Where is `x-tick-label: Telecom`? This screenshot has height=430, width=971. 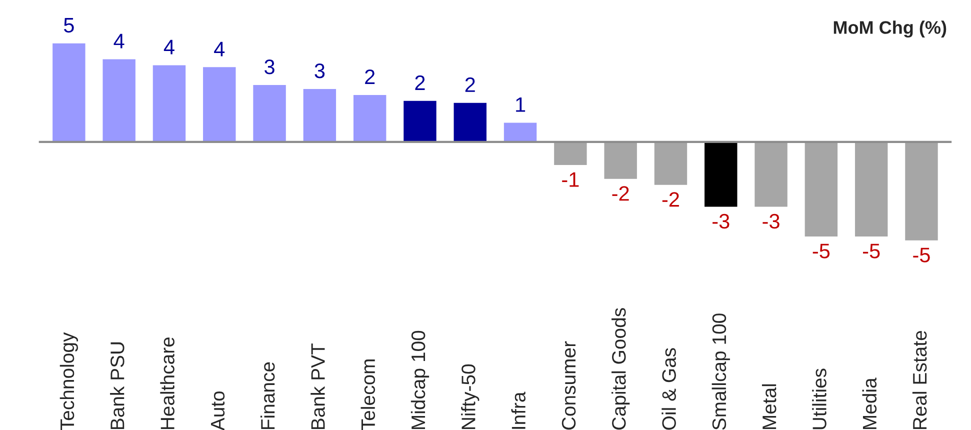 x-tick-label: Telecom is located at coordinates (368, 395).